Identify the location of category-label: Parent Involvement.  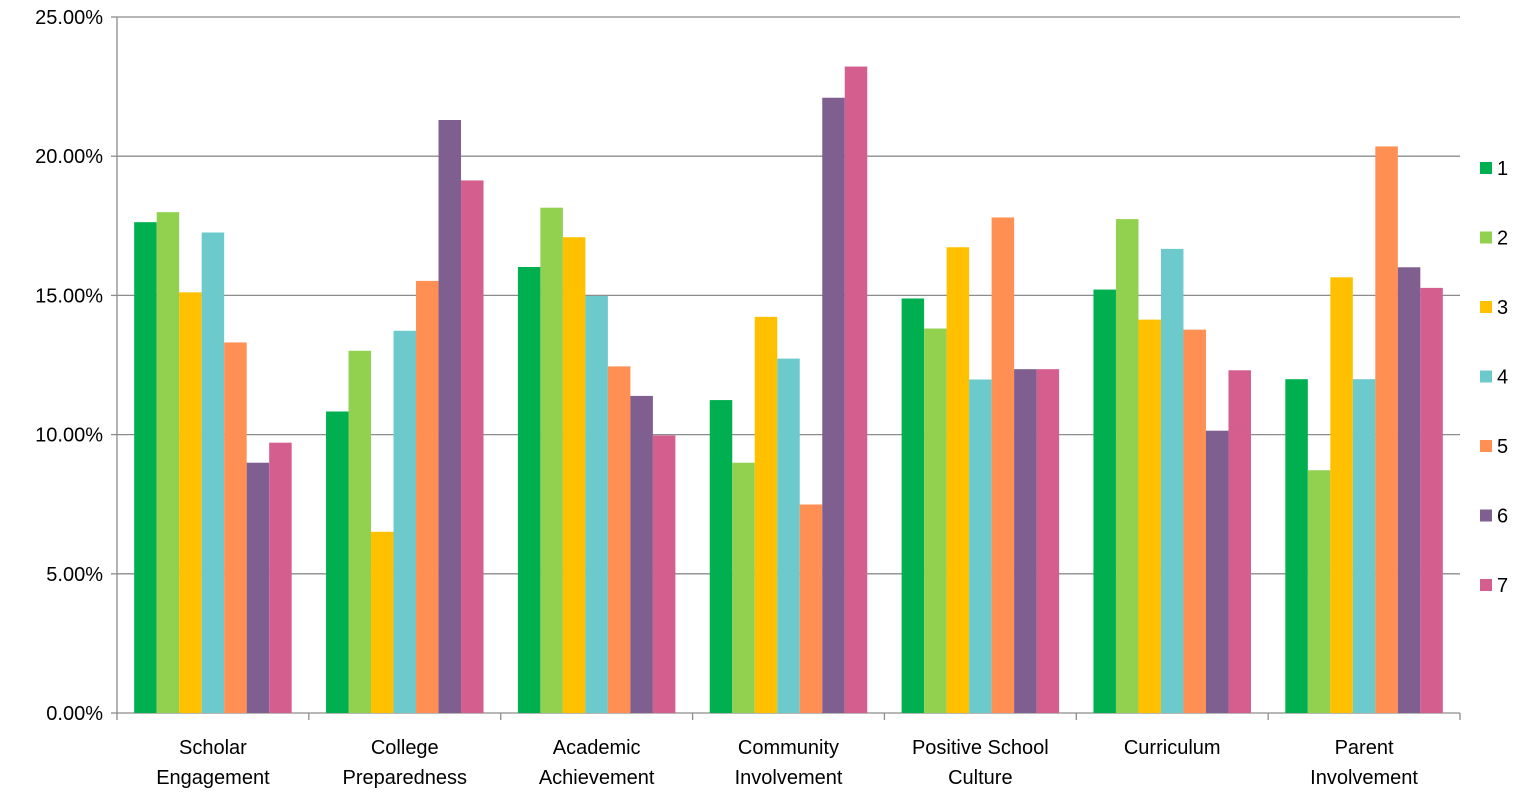
(1364, 763).